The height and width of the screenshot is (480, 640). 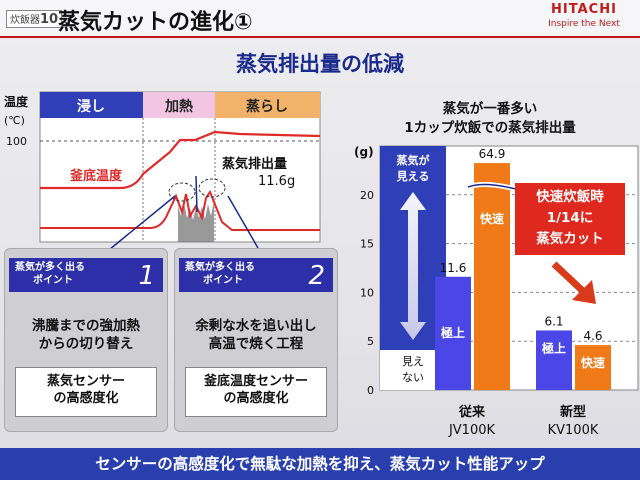 I want to click on phase-soak-label: 浸し, so click(x=91, y=106).